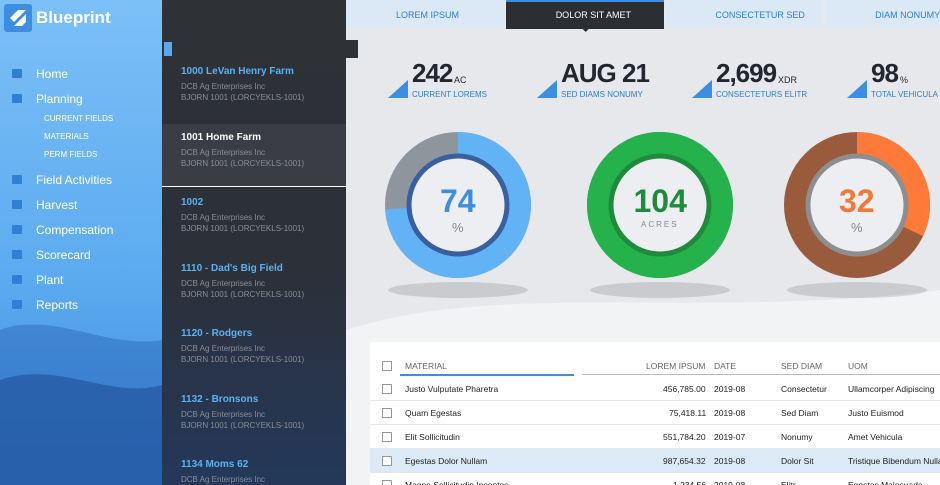 Image resolution: width=940 pixels, height=485 pixels. Describe the element at coordinates (52, 74) in the screenshot. I see `nav-item: Home` at that location.